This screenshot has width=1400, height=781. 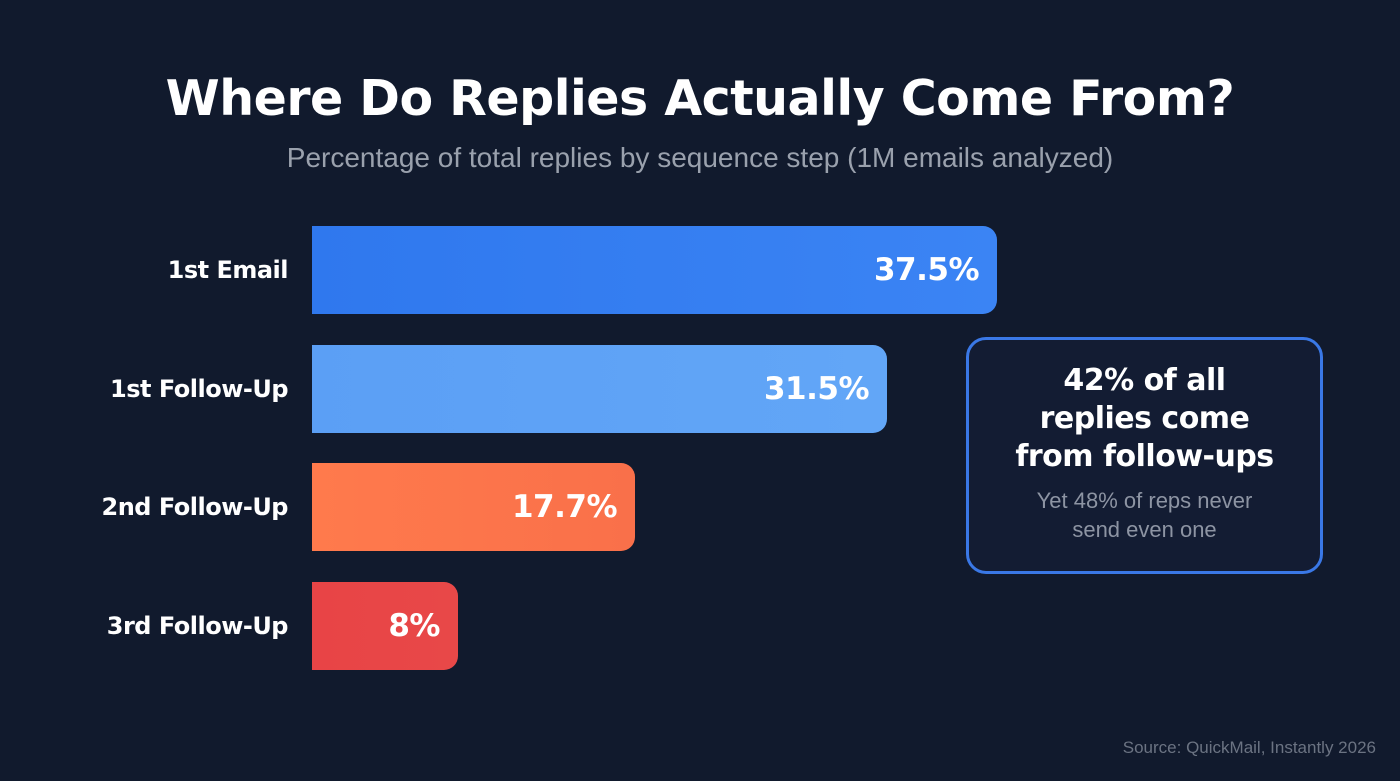 What do you see at coordinates (385, 626) in the screenshot?
I see `bar: 8%` at bounding box center [385, 626].